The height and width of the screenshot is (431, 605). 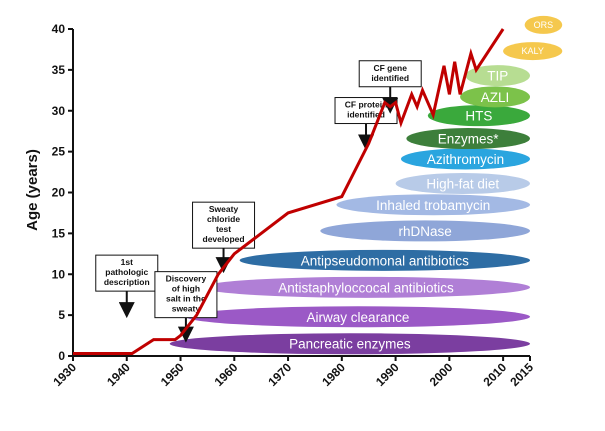 I want to click on therapy-bar: KALY, so click(x=533, y=51).